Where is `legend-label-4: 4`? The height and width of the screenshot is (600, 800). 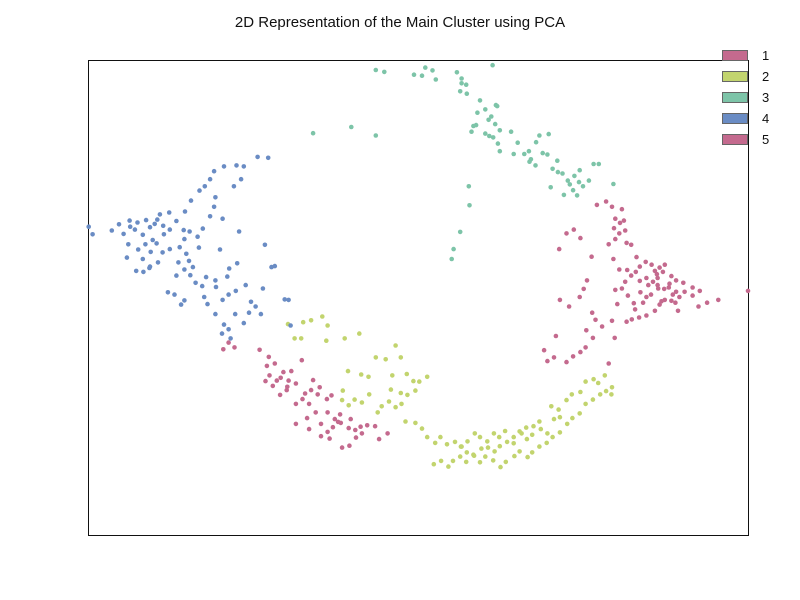
legend-label-4: 4 is located at coordinates (766, 118).